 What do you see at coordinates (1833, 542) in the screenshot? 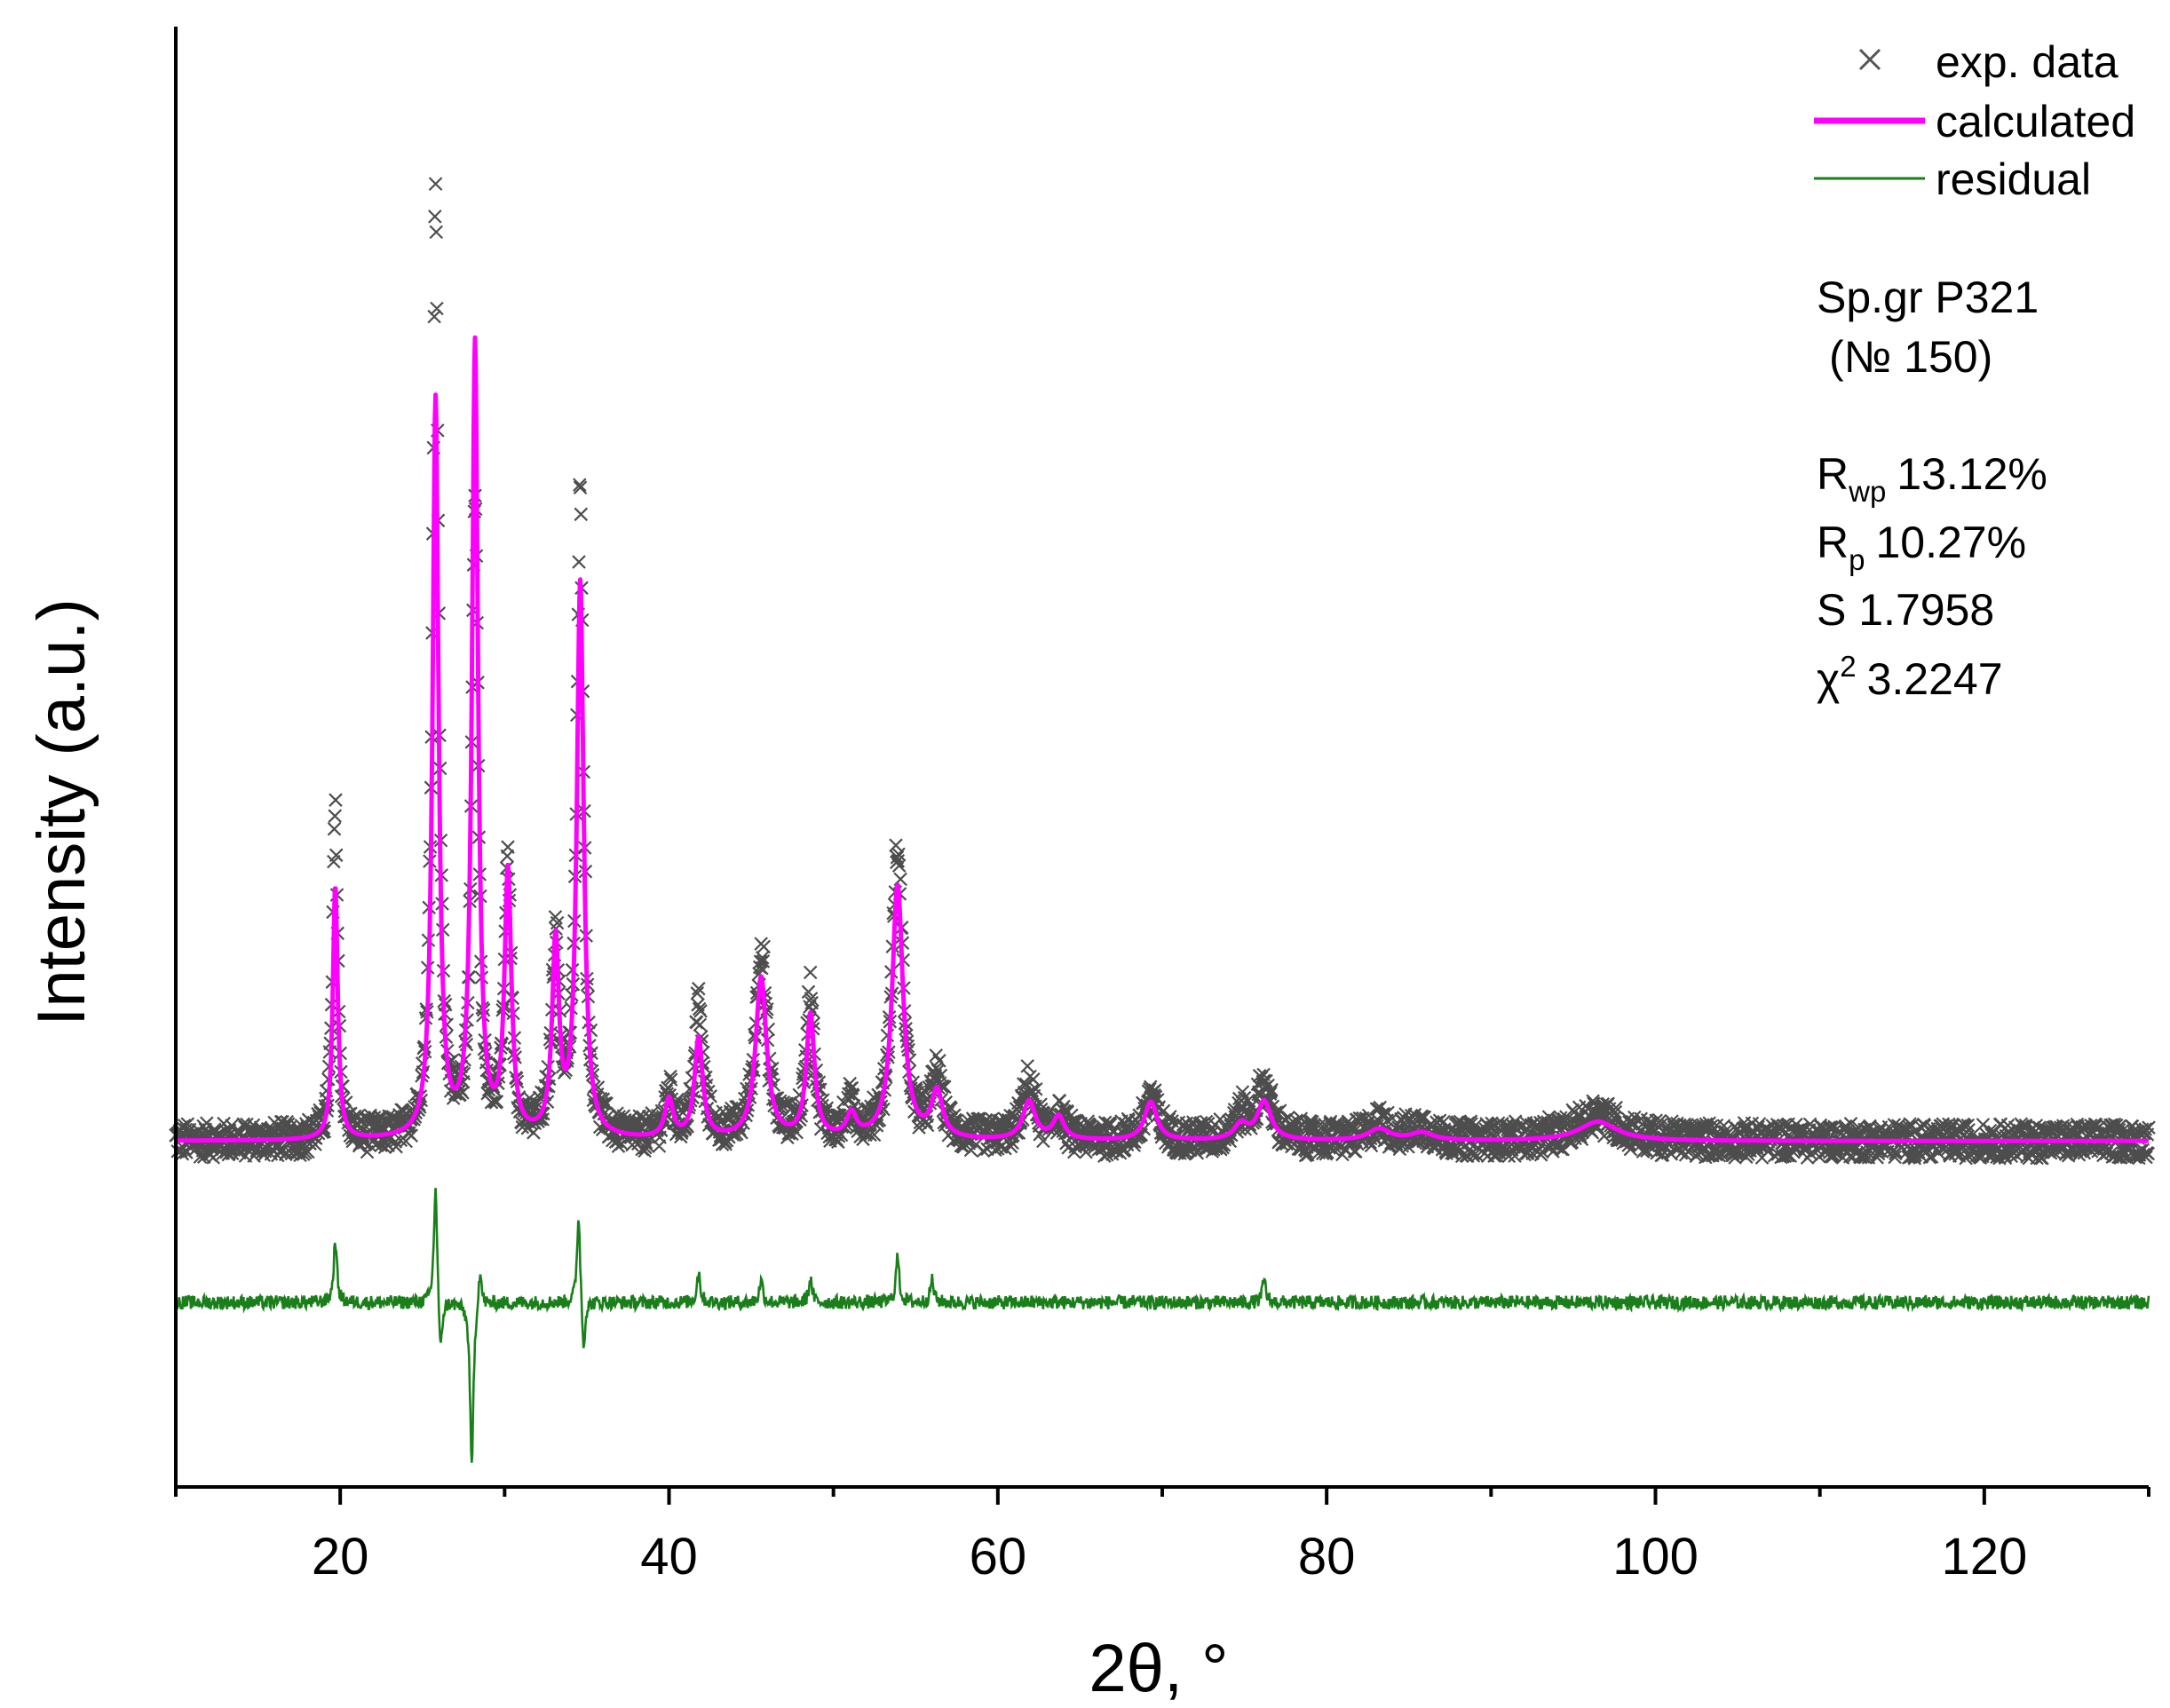
I see `rp-symbol: R` at bounding box center [1833, 542].